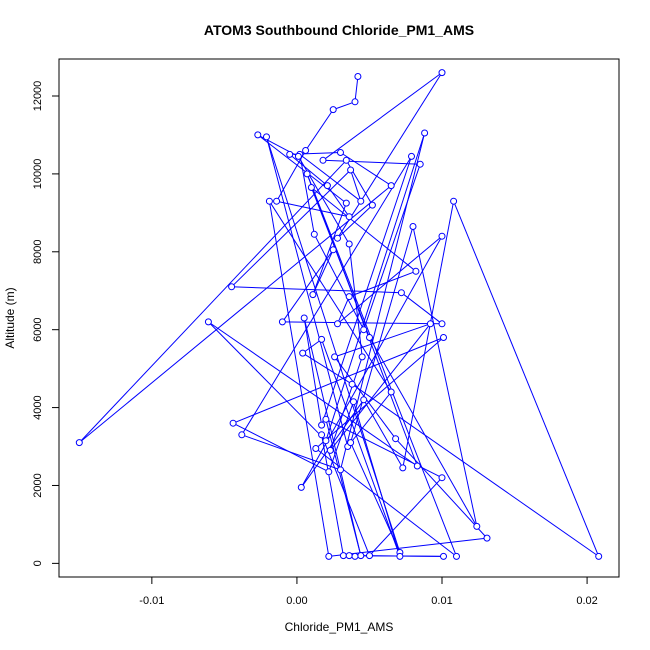 This screenshot has width=650, height=650. I want to click on chart-title: ATOM3 Southbound Chloride_PM1_AMS, so click(339, 30).